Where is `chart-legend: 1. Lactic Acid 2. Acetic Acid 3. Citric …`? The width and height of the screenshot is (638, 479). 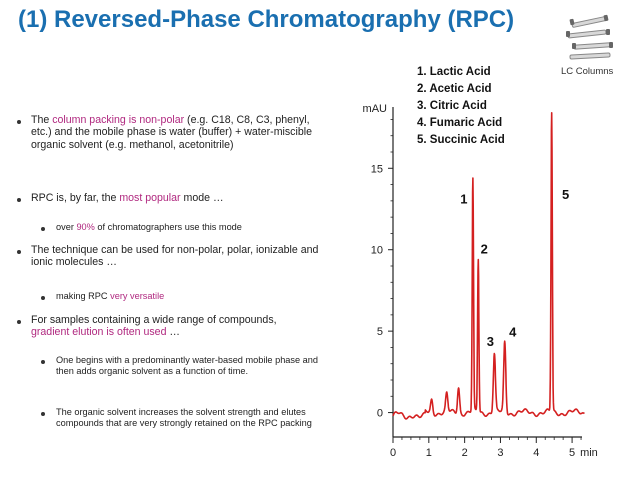
chart-legend: 1. Lactic Acid 2. Acetic Acid 3. Citric … is located at coordinates (461, 106).